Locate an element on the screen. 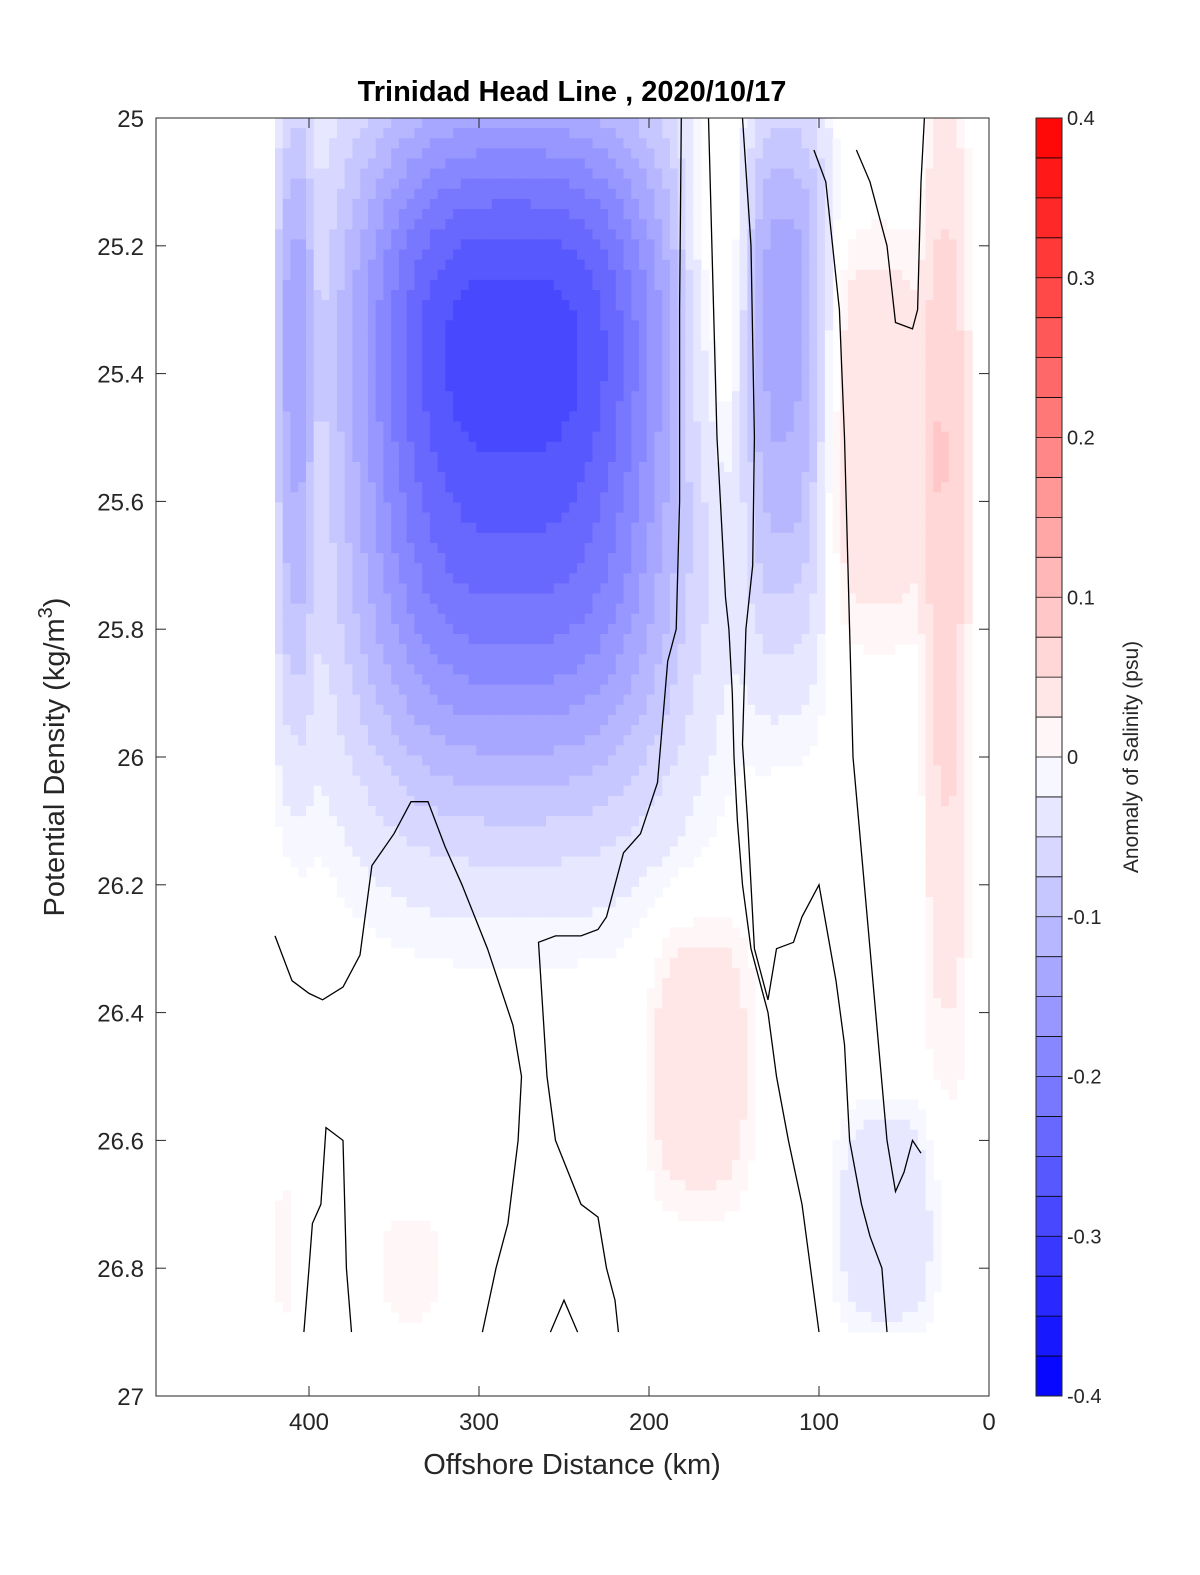 The height and width of the screenshot is (1575, 1200). chart-title: Trinidad Head Line , 2020/10/17 is located at coordinates (572, 92).